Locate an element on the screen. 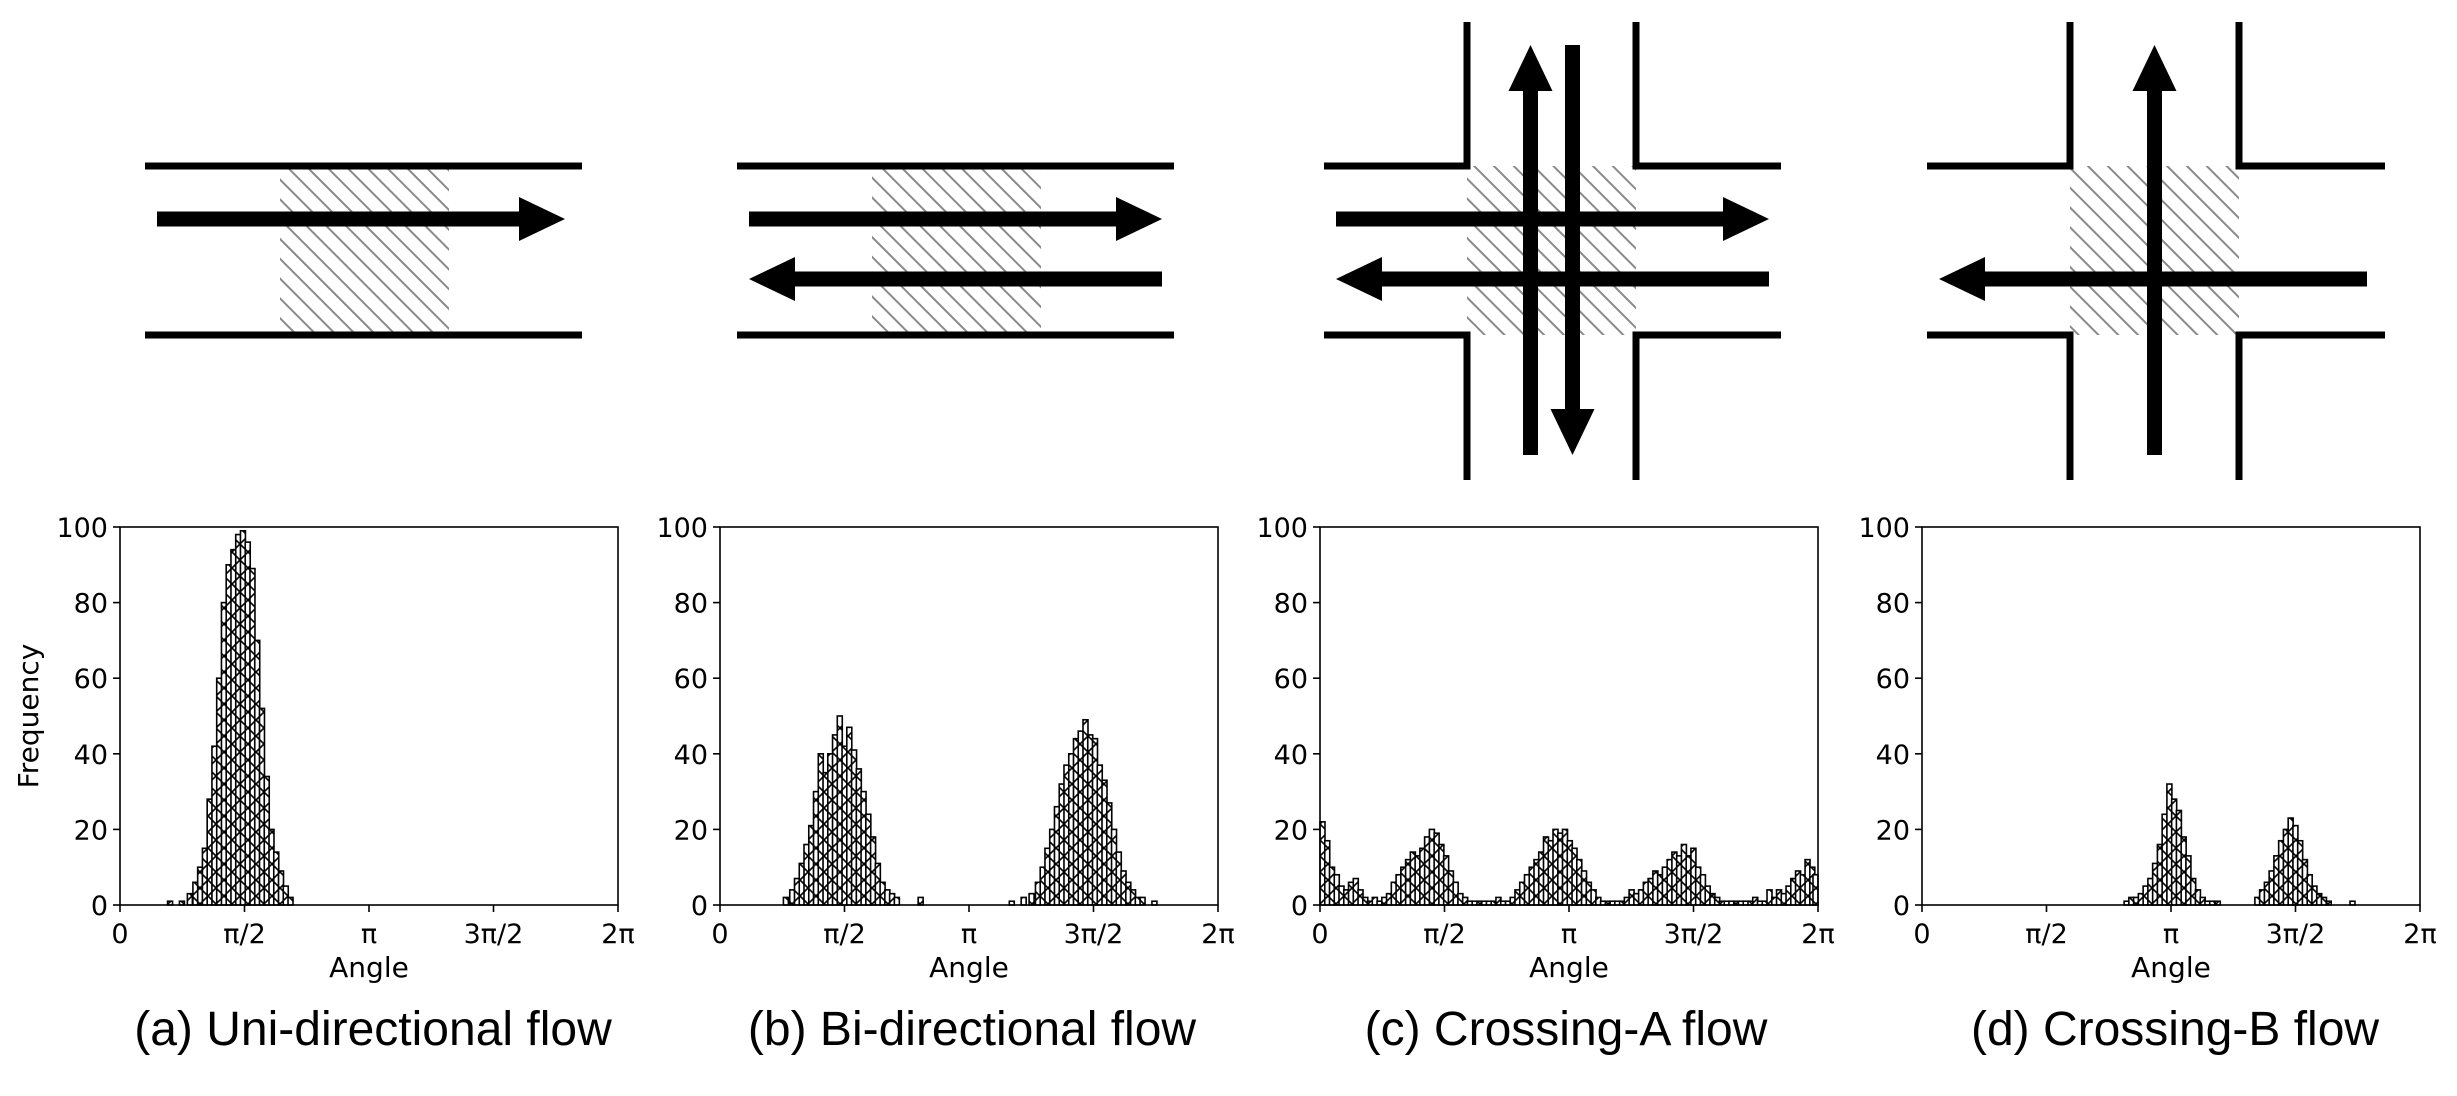  subfigure-caption: (d) Crossing-B flow is located at coordinates (2175, 1029).